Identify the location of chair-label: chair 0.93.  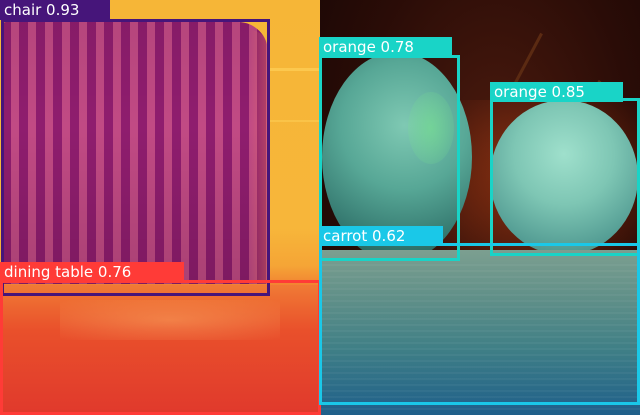
(55, 10).